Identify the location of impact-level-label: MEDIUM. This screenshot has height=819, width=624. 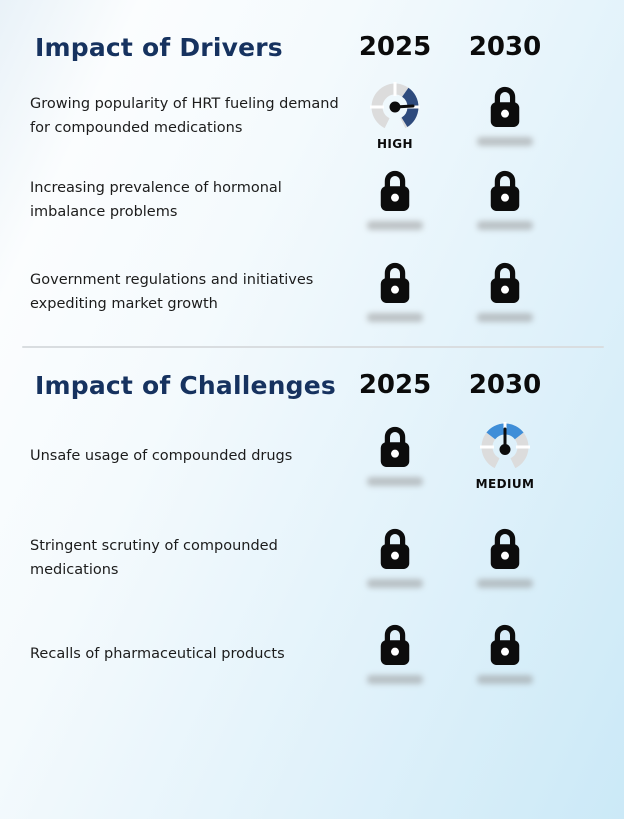
(505, 483).